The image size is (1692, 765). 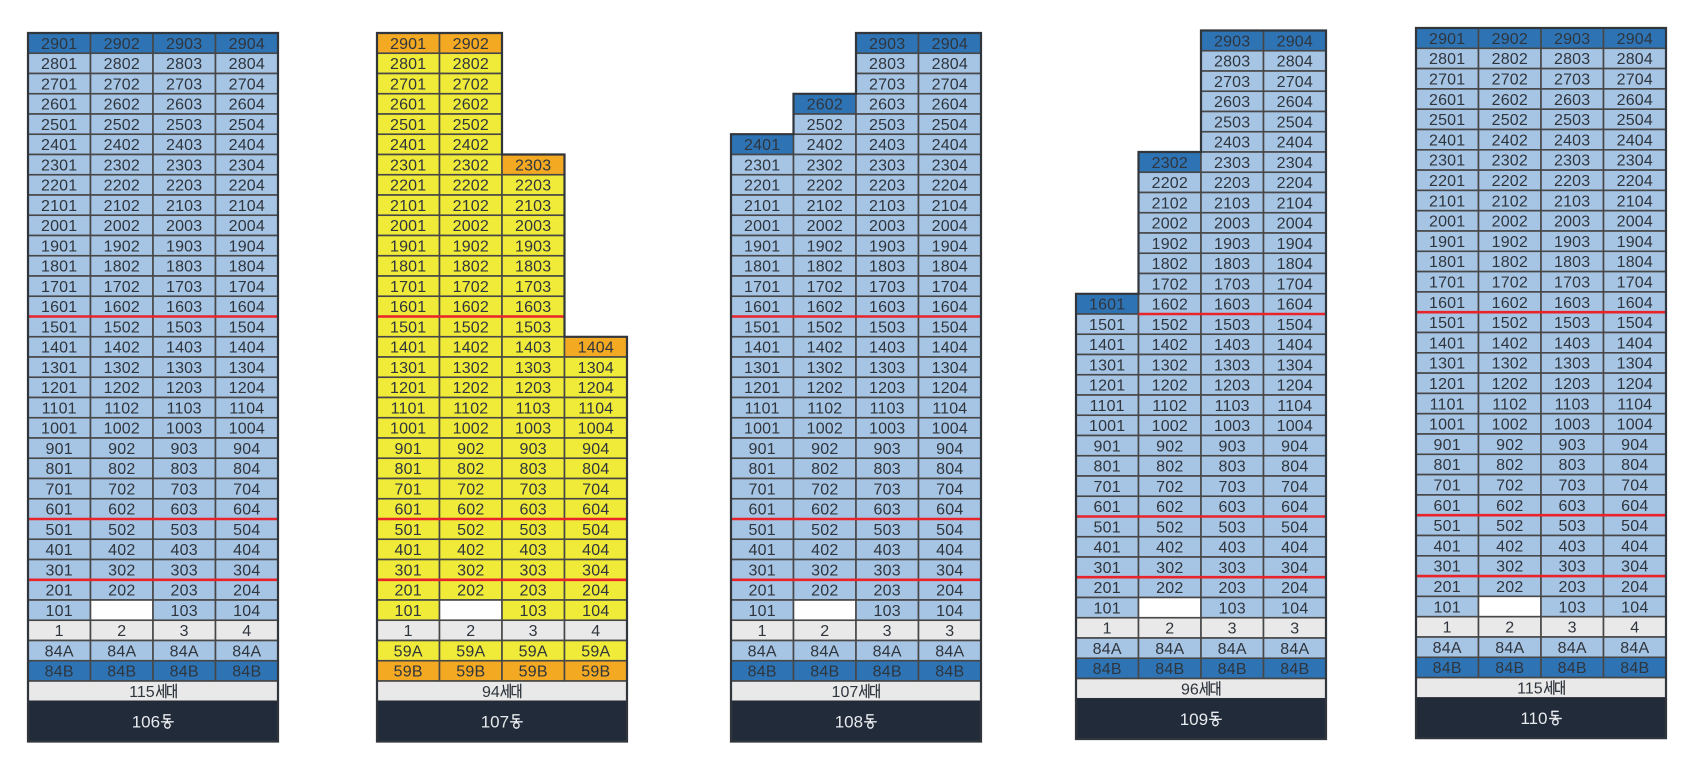 What do you see at coordinates (184, 206) in the screenshot?
I see `svg-text: 2103` at bounding box center [184, 206].